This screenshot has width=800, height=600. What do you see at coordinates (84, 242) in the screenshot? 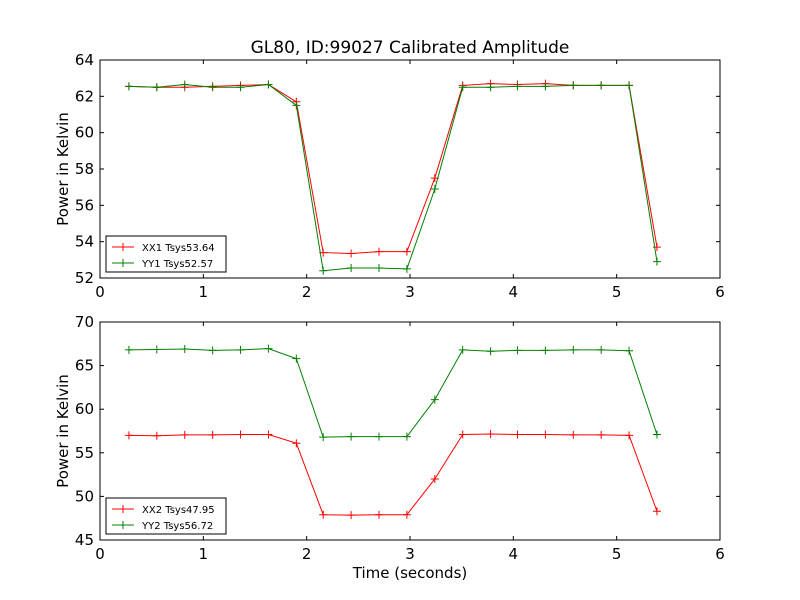
I see `y-tick-label: 54` at bounding box center [84, 242].